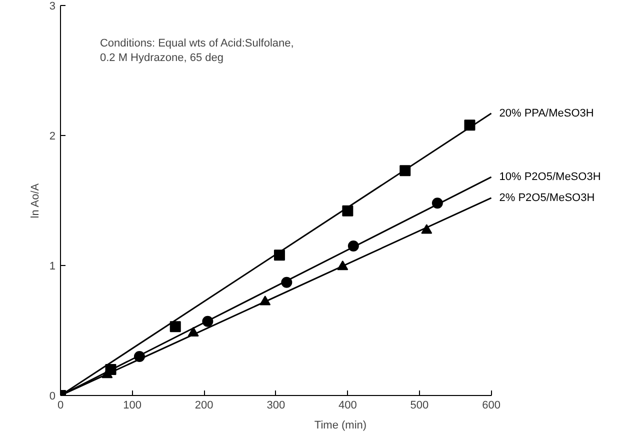 The image size is (635, 438). Describe the element at coordinates (347, 406) in the screenshot. I see `x-tick-label: 400` at that location.